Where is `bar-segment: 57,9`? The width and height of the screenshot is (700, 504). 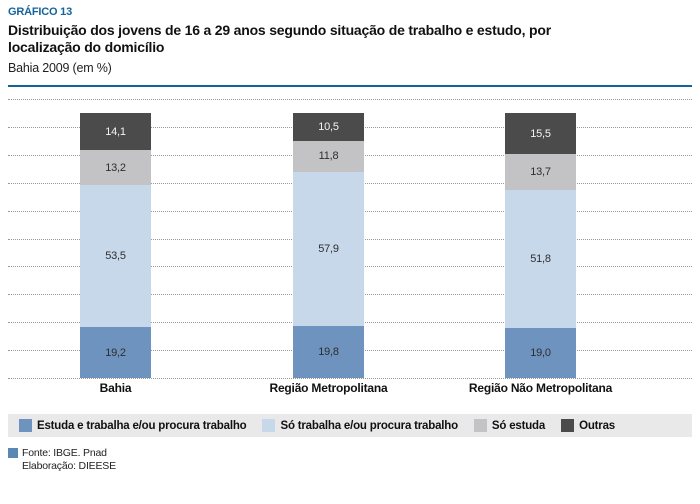 bar-segment: 57,9 is located at coordinates (328, 249).